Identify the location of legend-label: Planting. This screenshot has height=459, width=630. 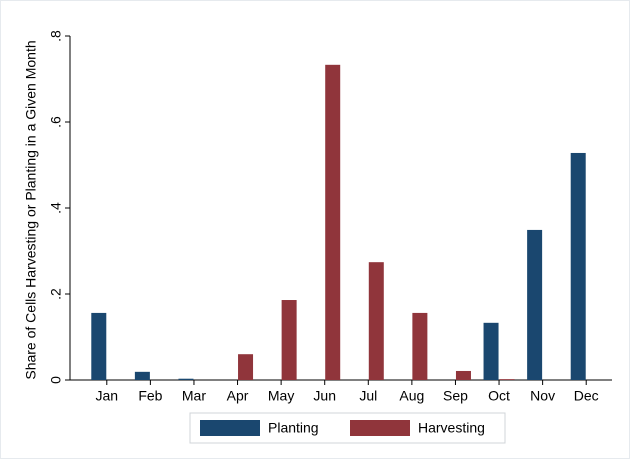
(293, 428).